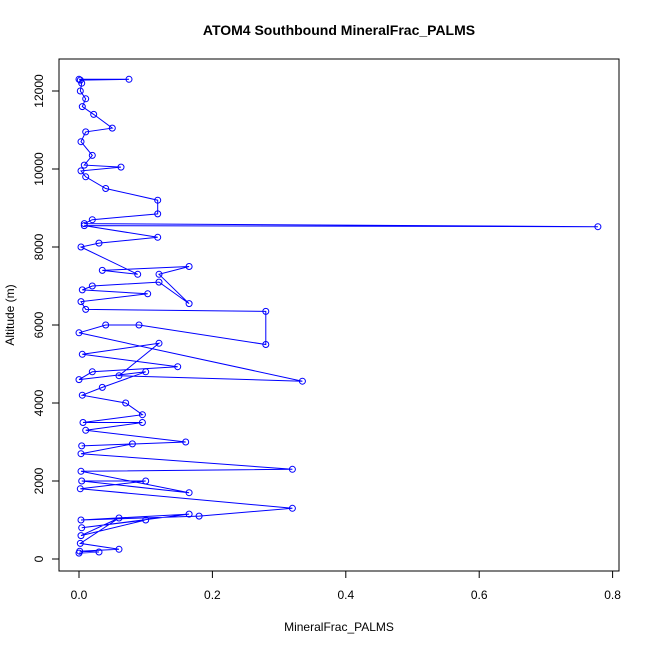 The image size is (650, 650). Describe the element at coordinates (10, 314) in the screenshot. I see `y-axis-label: Altitude (m)` at that location.